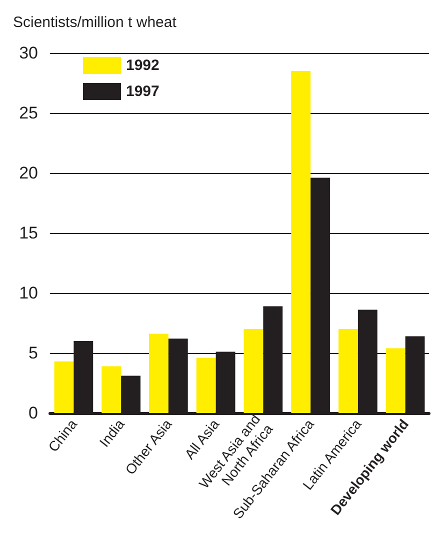 The width and height of the screenshot is (431, 554). Describe the element at coordinates (28, 173) in the screenshot. I see `y-tick-label: 20` at that location.